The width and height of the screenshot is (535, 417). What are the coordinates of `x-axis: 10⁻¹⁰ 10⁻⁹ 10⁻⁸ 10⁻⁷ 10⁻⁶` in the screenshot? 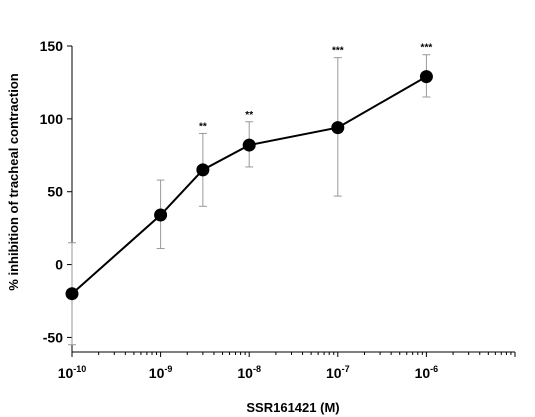 It's located at (287, 366).